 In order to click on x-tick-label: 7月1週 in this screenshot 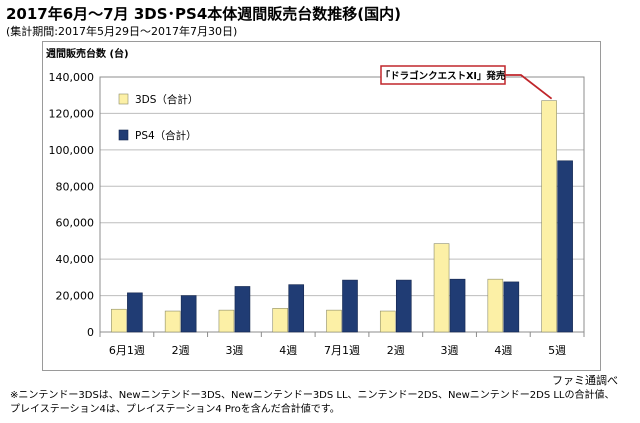, I will do `click(342, 350)`.